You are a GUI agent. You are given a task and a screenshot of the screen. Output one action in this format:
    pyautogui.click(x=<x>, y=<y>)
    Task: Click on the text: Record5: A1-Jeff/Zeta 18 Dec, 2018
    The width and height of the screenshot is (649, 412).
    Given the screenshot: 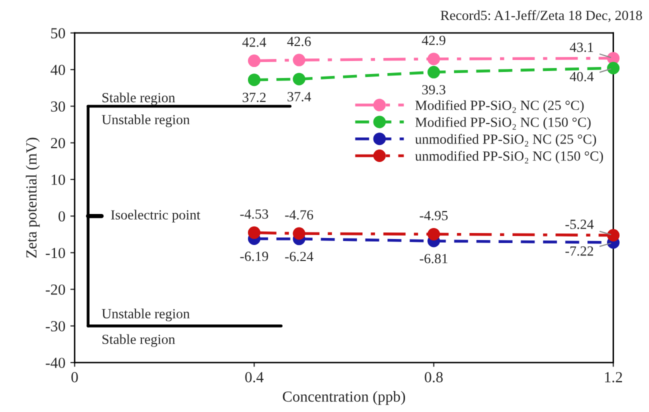 What is the action you would take?
    pyautogui.click(x=541, y=16)
    